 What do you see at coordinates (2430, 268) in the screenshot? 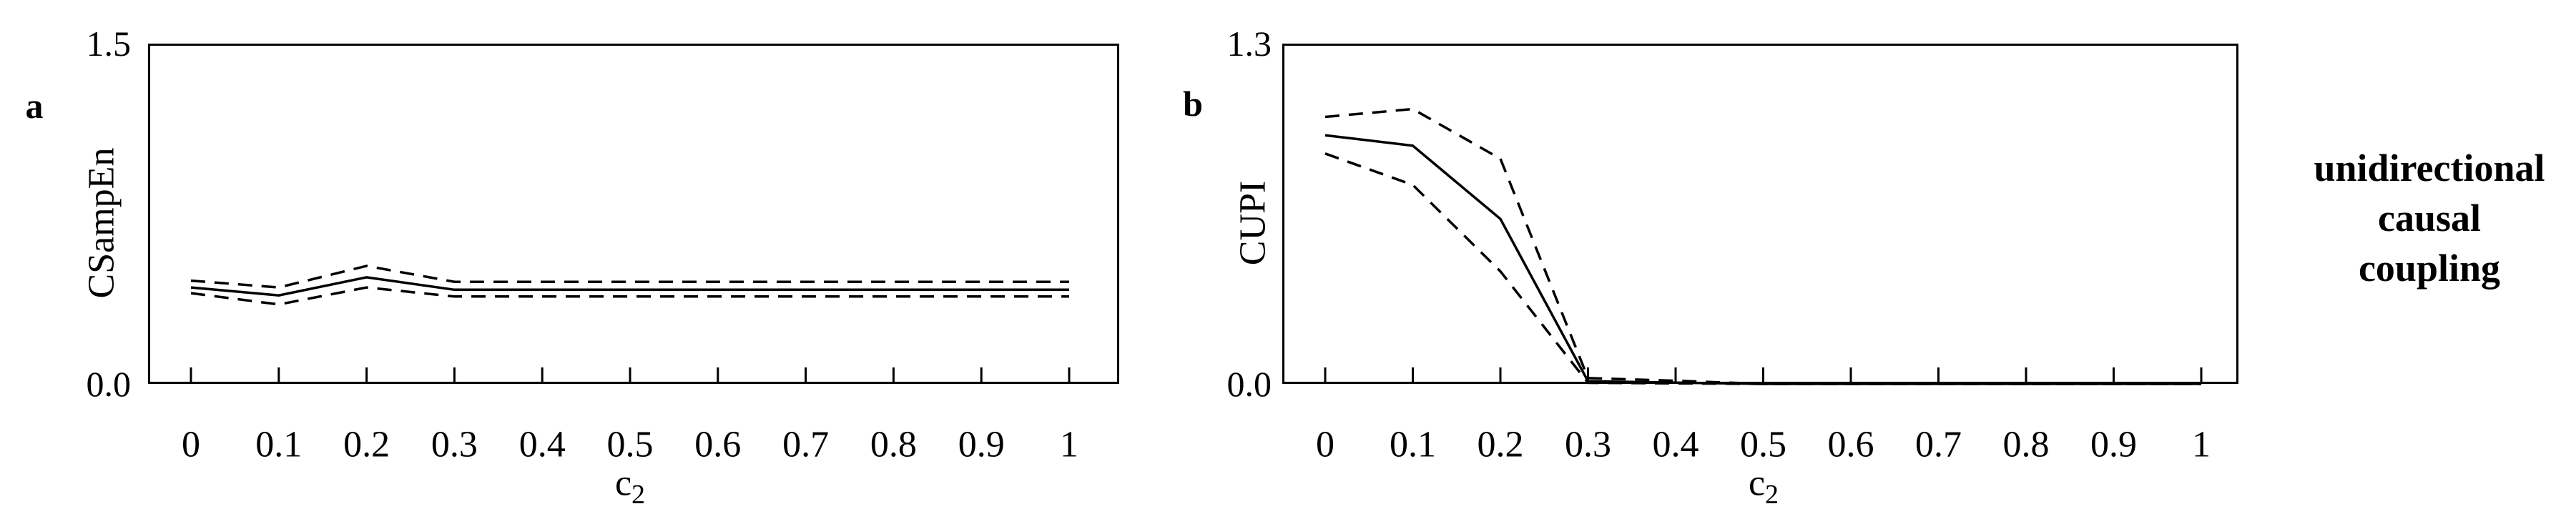
I see `caption-line-3: coupling` at bounding box center [2430, 268].